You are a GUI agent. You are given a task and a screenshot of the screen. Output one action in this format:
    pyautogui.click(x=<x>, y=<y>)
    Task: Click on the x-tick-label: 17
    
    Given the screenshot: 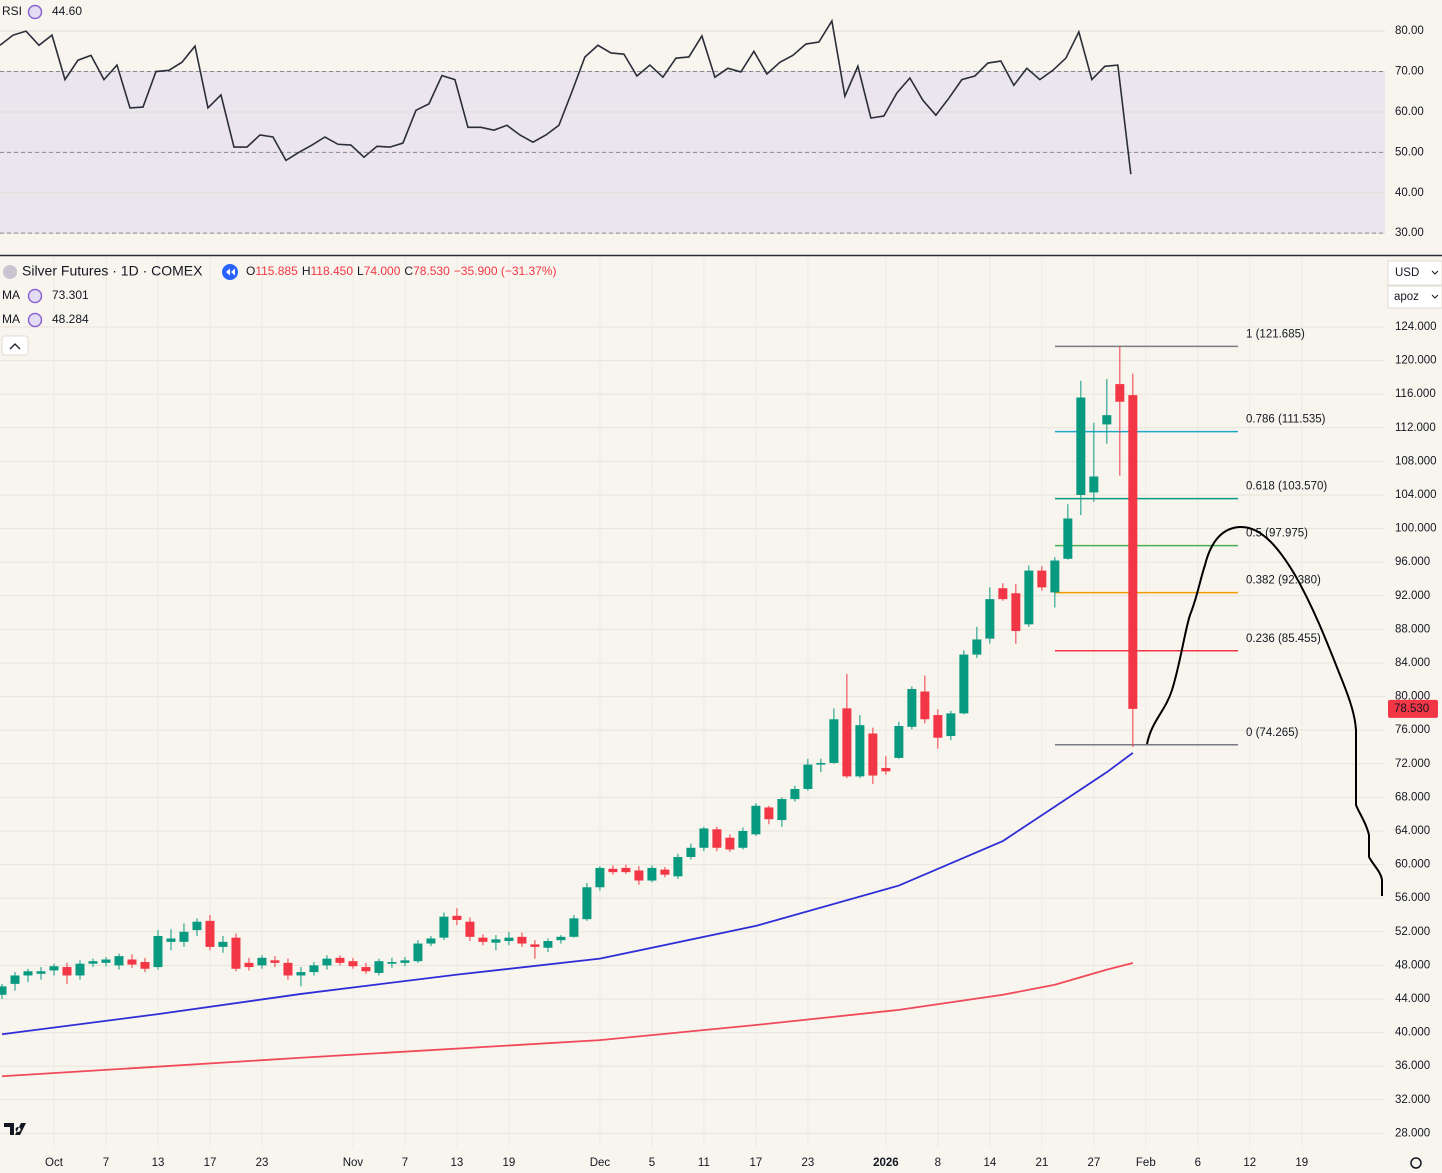 What is the action you would take?
    pyautogui.click(x=210, y=1163)
    